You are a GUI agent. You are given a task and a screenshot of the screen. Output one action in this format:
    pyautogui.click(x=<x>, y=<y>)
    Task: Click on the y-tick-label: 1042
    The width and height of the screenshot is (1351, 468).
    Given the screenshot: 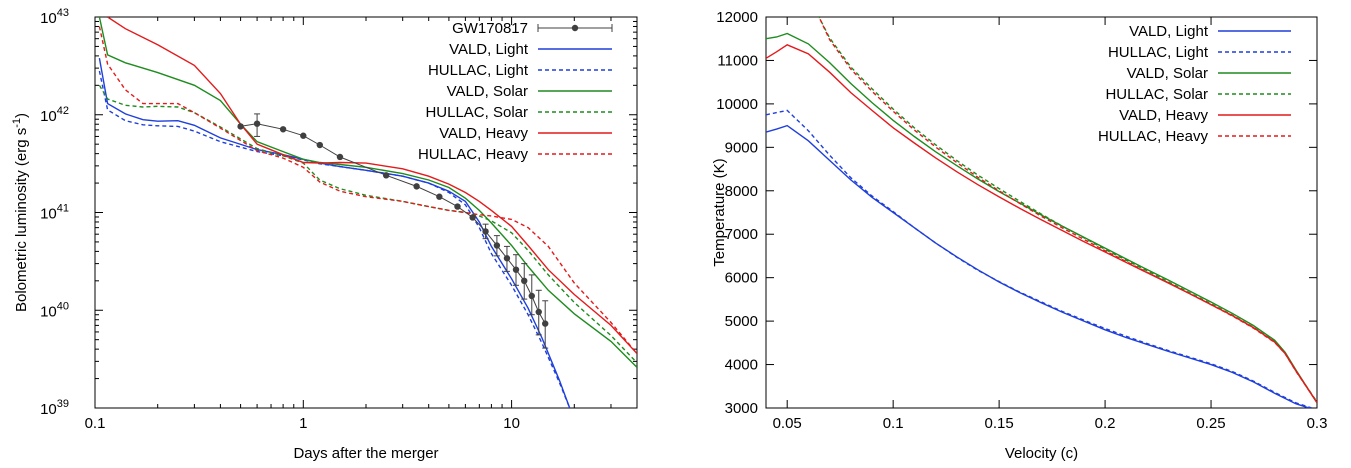 What is the action you would take?
    pyautogui.click(x=54, y=115)
    